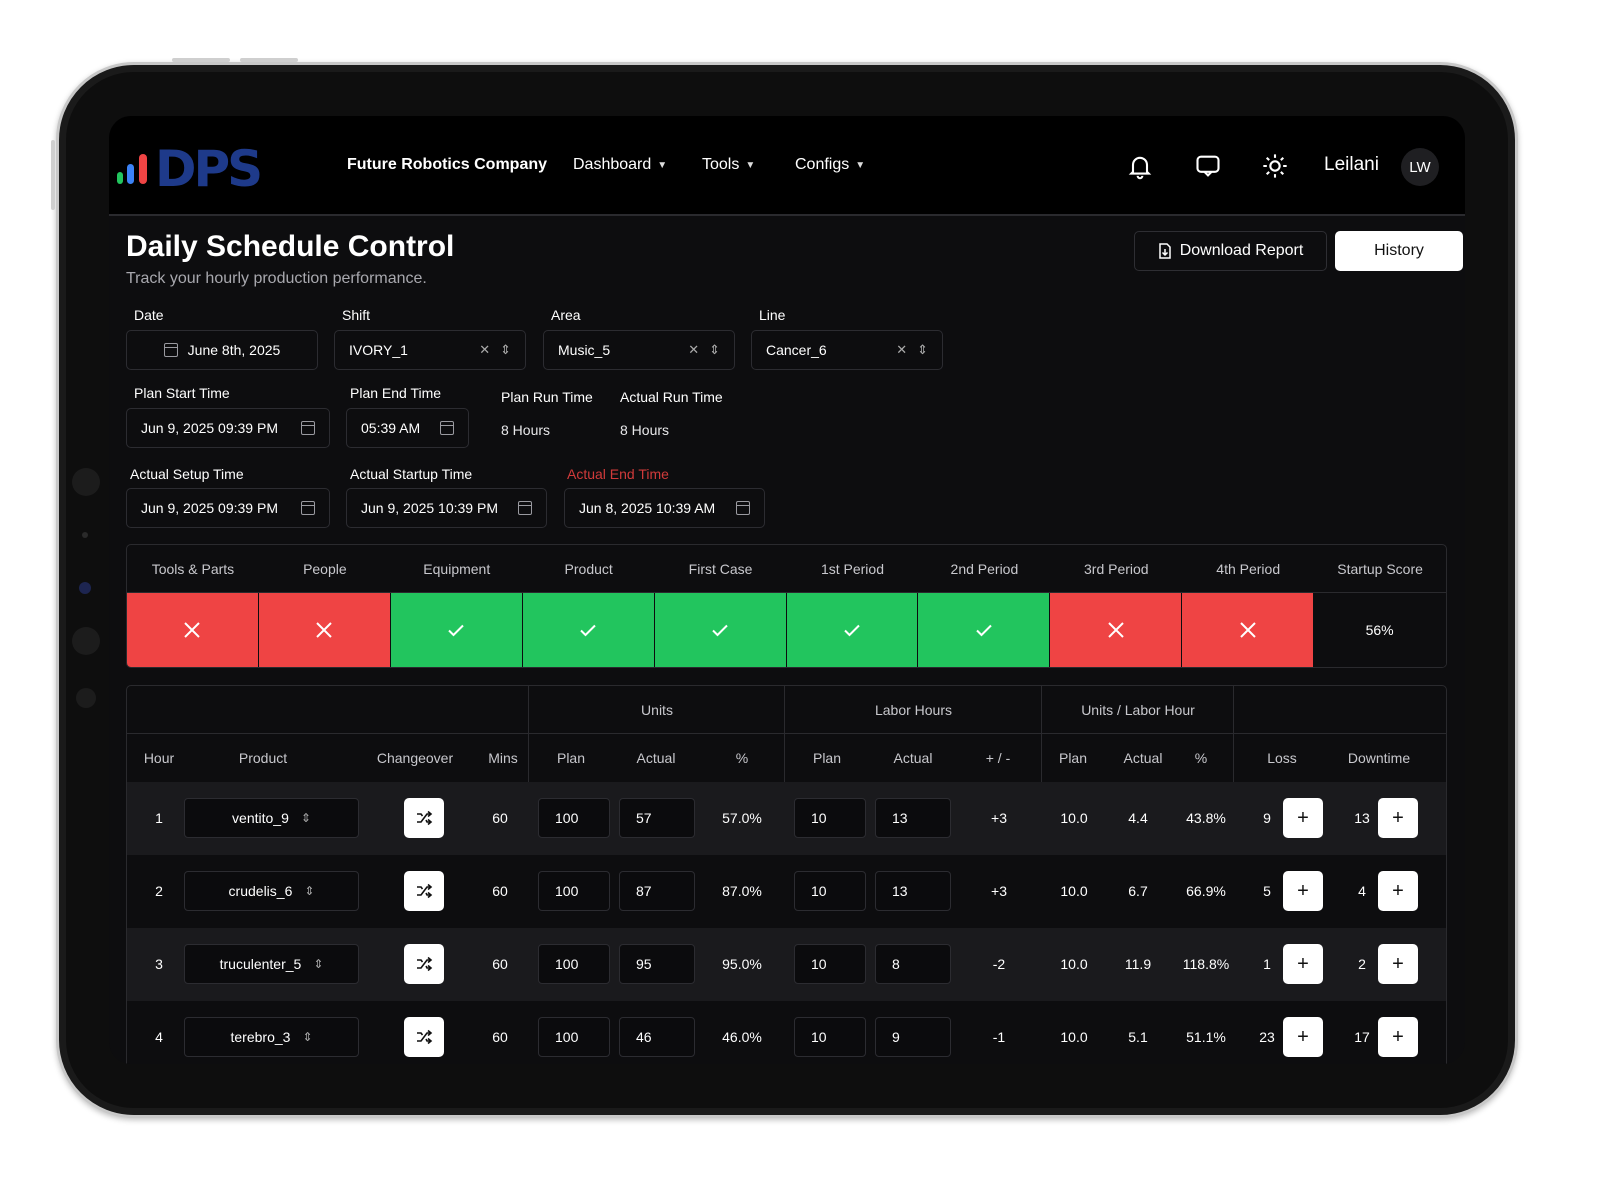  Describe the element at coordinates (271, 964) in the screenshot. I see `product-select: truculenter_5 ⇕` at that location.